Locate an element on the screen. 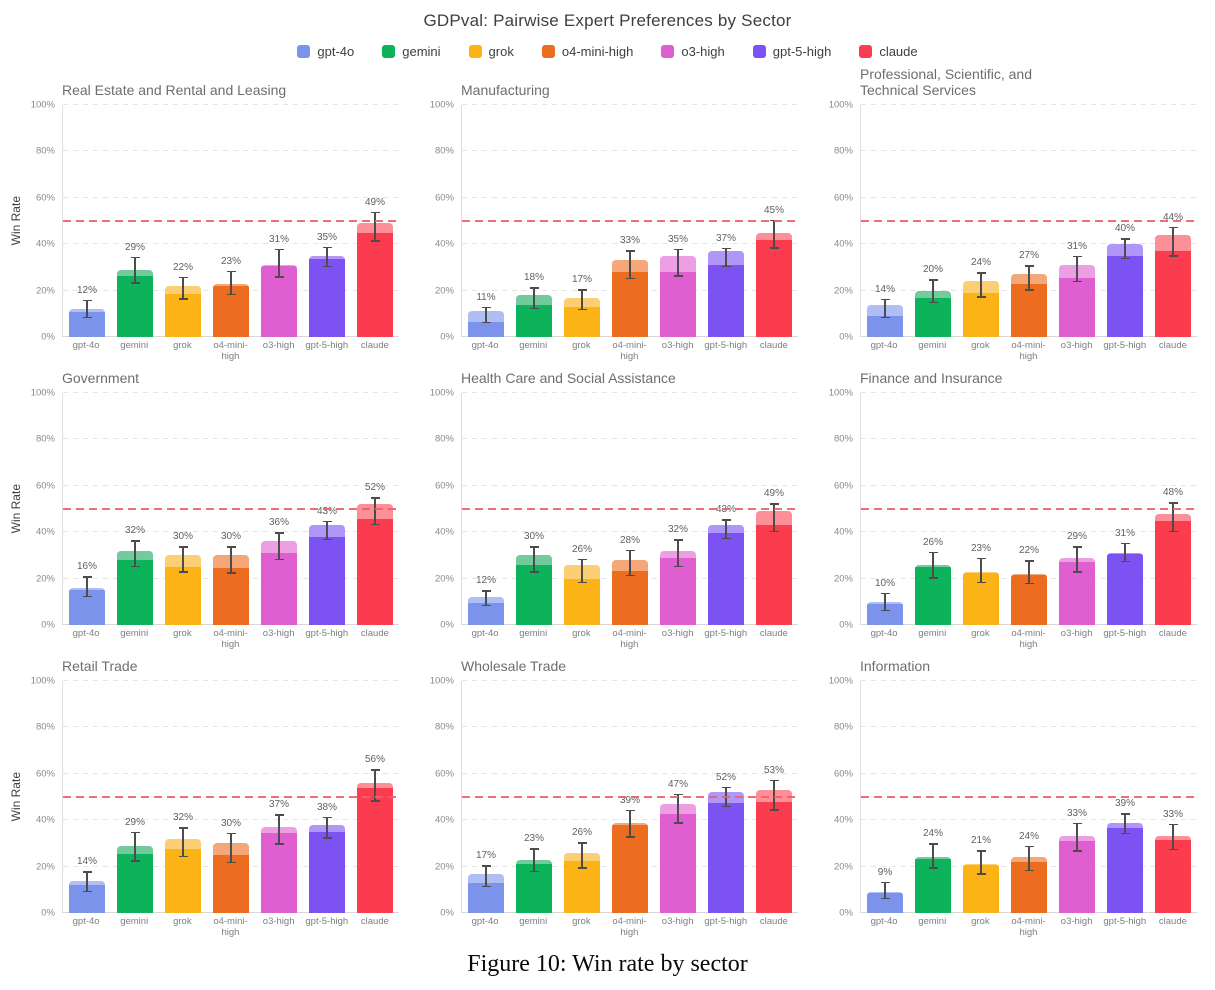  legend-swatch-o3-high is located at coordinates (668, 51).